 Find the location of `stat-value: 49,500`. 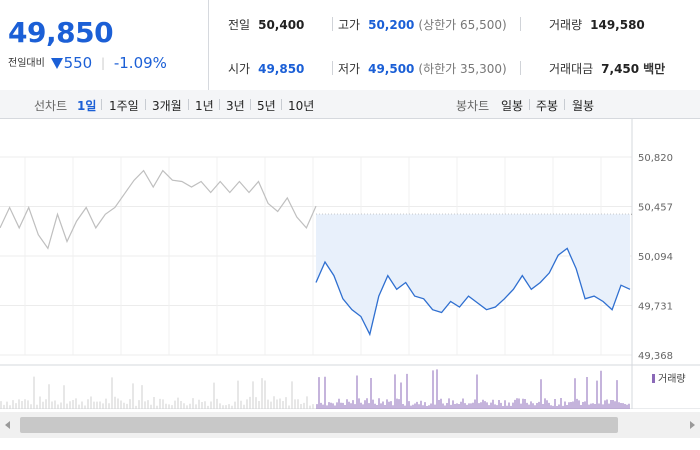

stat-value: 49,500 is located at coordinates (391, 69).